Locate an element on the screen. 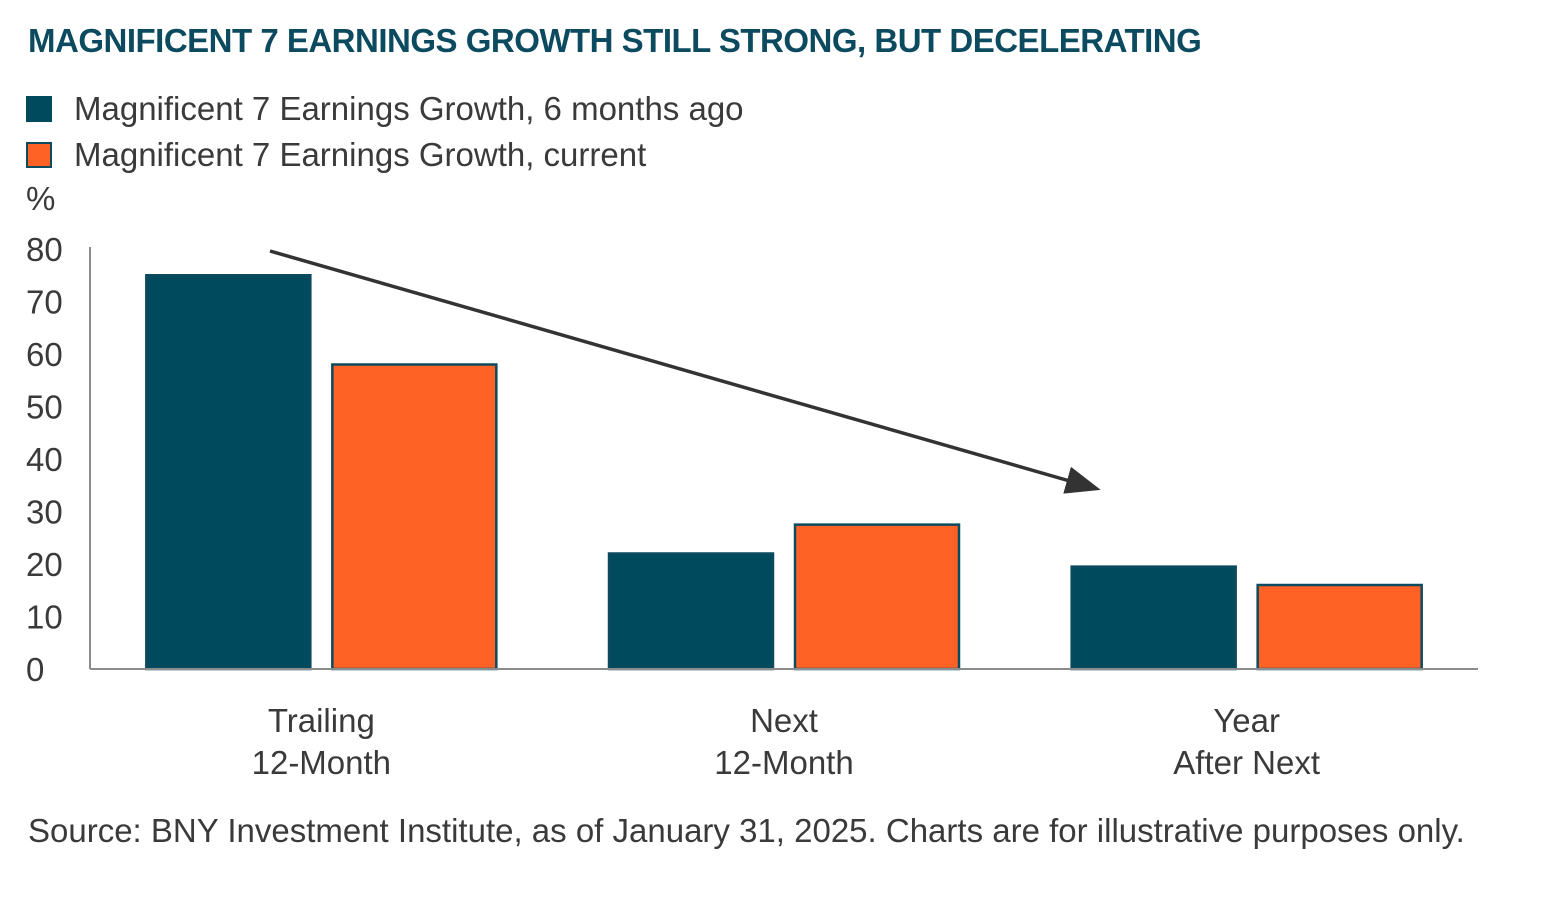 This screenshot has height=912, width=1544. legend-swatch-6-months-ago is located at coordinates (39, 109).